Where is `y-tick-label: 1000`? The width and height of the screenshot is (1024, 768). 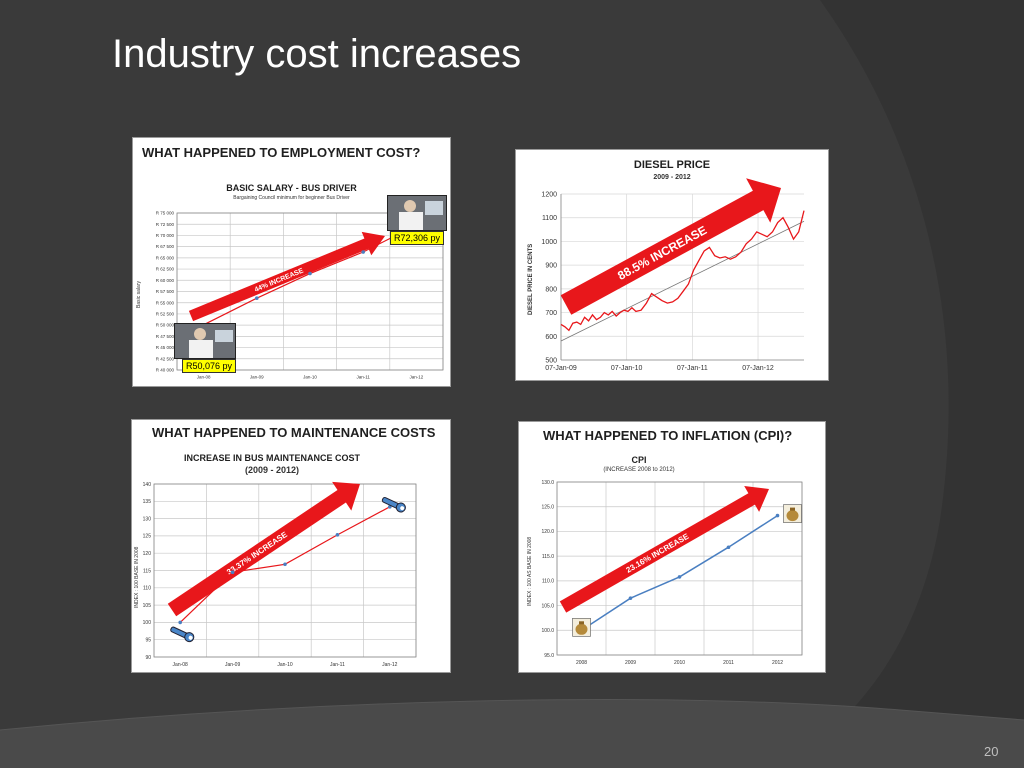 y-tick-label: 1000 is located at coordinates (549, 242).